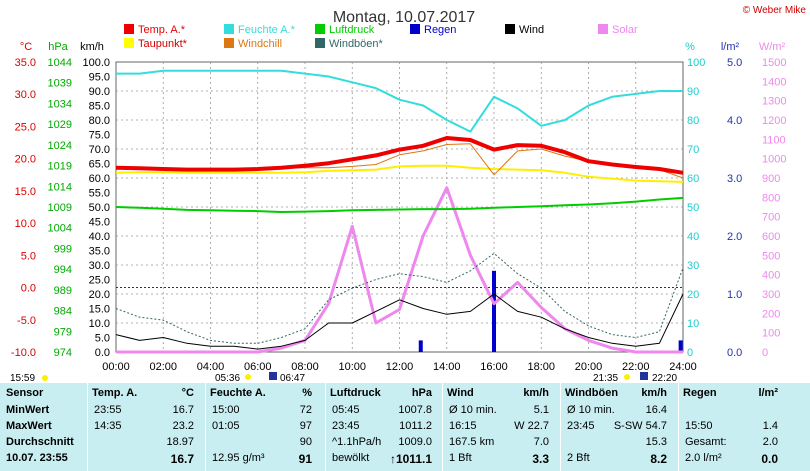 The width and height of the screenshot is (810, 471). What do you see at coordinates (99, 266) in the screenshot?
I see `wind-tick-label: 30.0` at bounding box center [99, 266].